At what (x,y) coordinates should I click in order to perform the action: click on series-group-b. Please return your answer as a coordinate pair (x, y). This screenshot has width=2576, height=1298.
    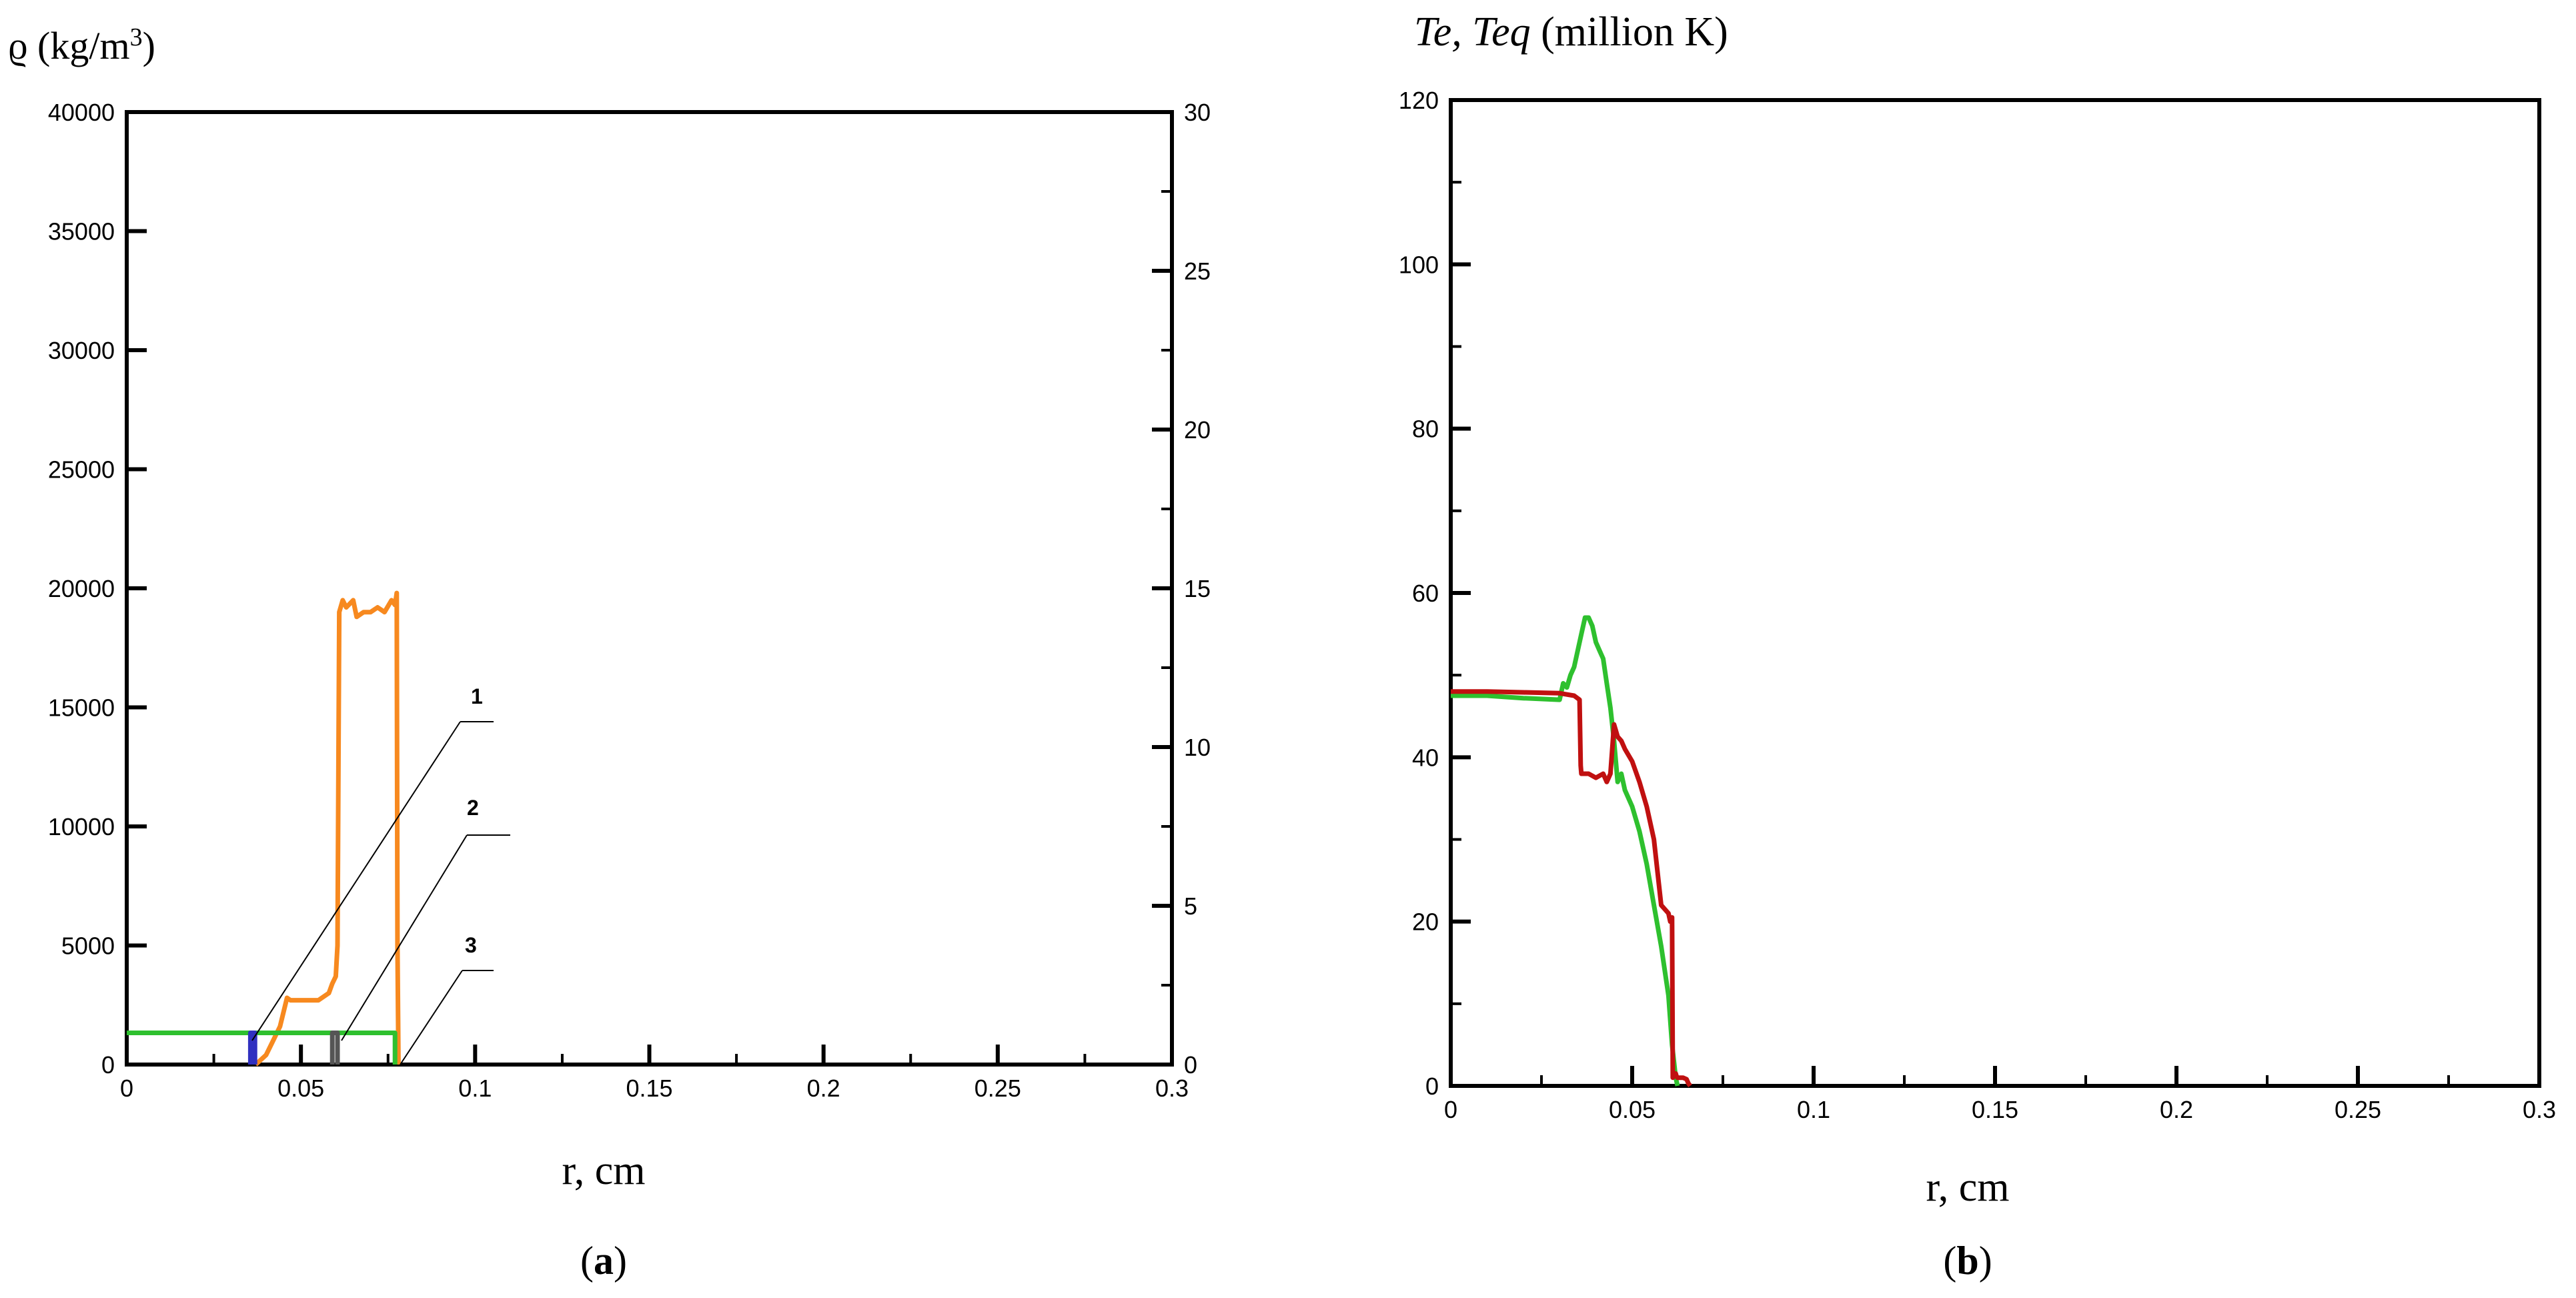
    Looking at the image, I should click on (1572, 851).